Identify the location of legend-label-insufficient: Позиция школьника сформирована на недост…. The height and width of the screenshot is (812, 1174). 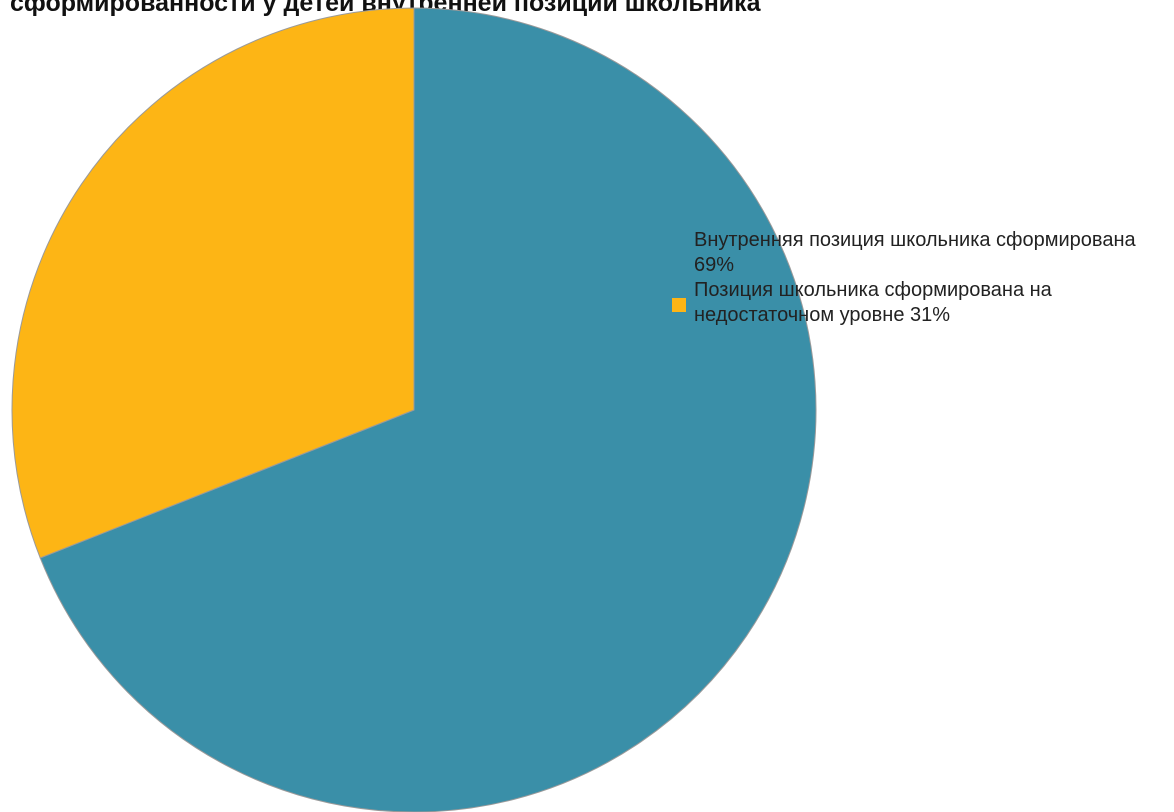
(873, 302).